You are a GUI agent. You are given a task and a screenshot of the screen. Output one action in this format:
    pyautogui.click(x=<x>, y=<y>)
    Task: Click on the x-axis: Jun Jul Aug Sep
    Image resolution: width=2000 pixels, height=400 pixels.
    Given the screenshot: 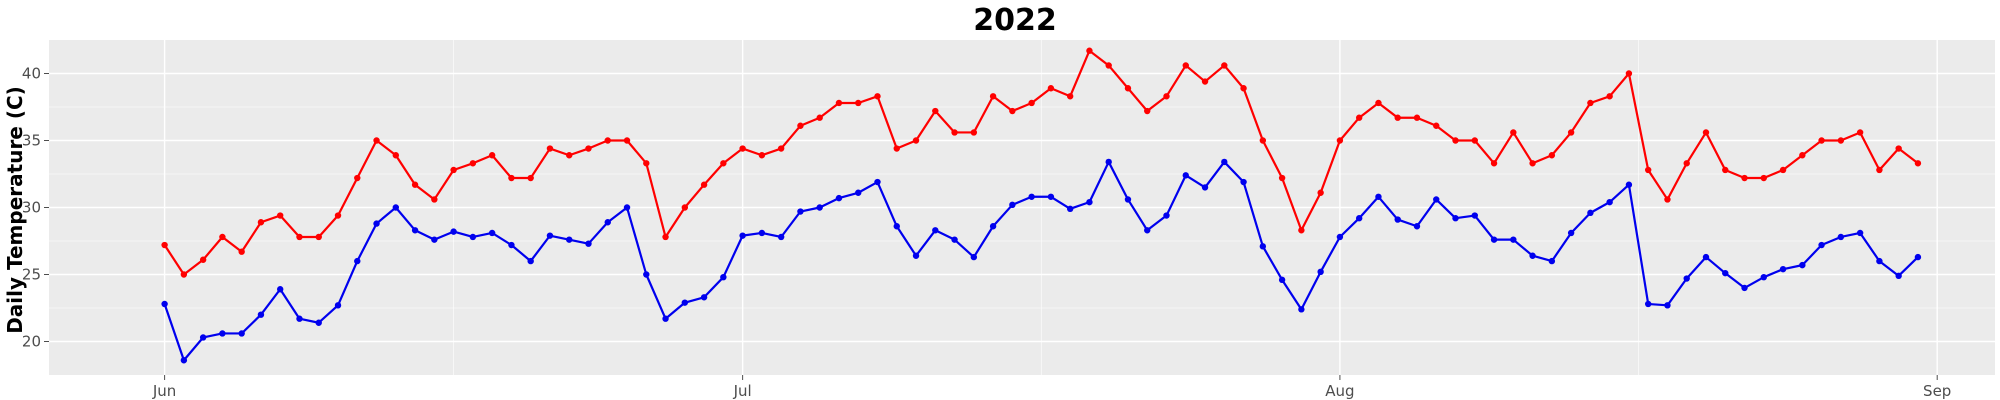 What is the action you would take?
    pyautogui.click(x=1051, y=387)
    